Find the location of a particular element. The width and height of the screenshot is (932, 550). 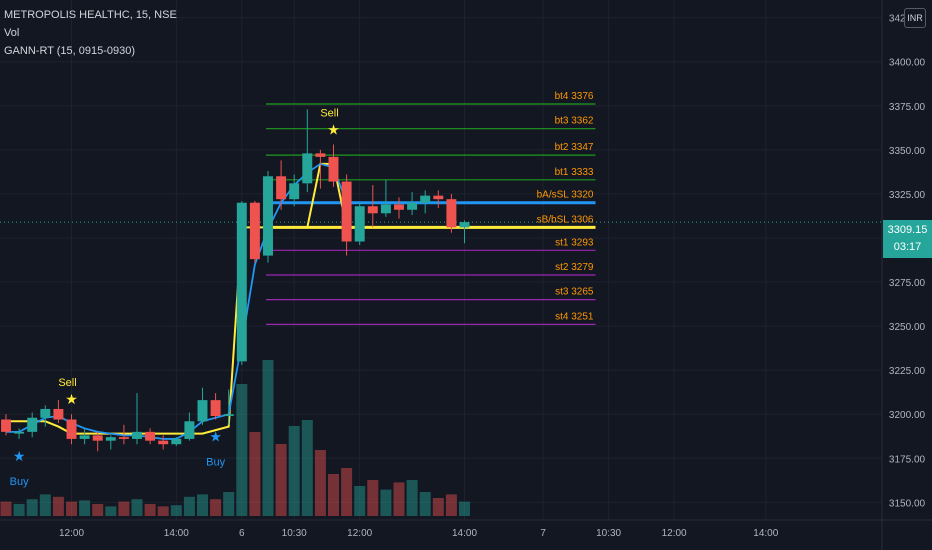

currency-badge: INR is located at coordinates (915, 18).